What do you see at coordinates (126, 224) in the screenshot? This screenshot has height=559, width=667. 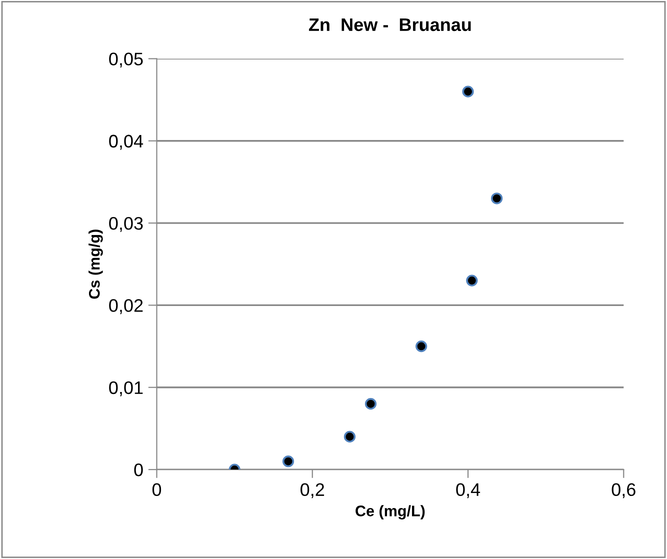 I see `y-tick-label: 0,03` at bounding box center [126, 224].